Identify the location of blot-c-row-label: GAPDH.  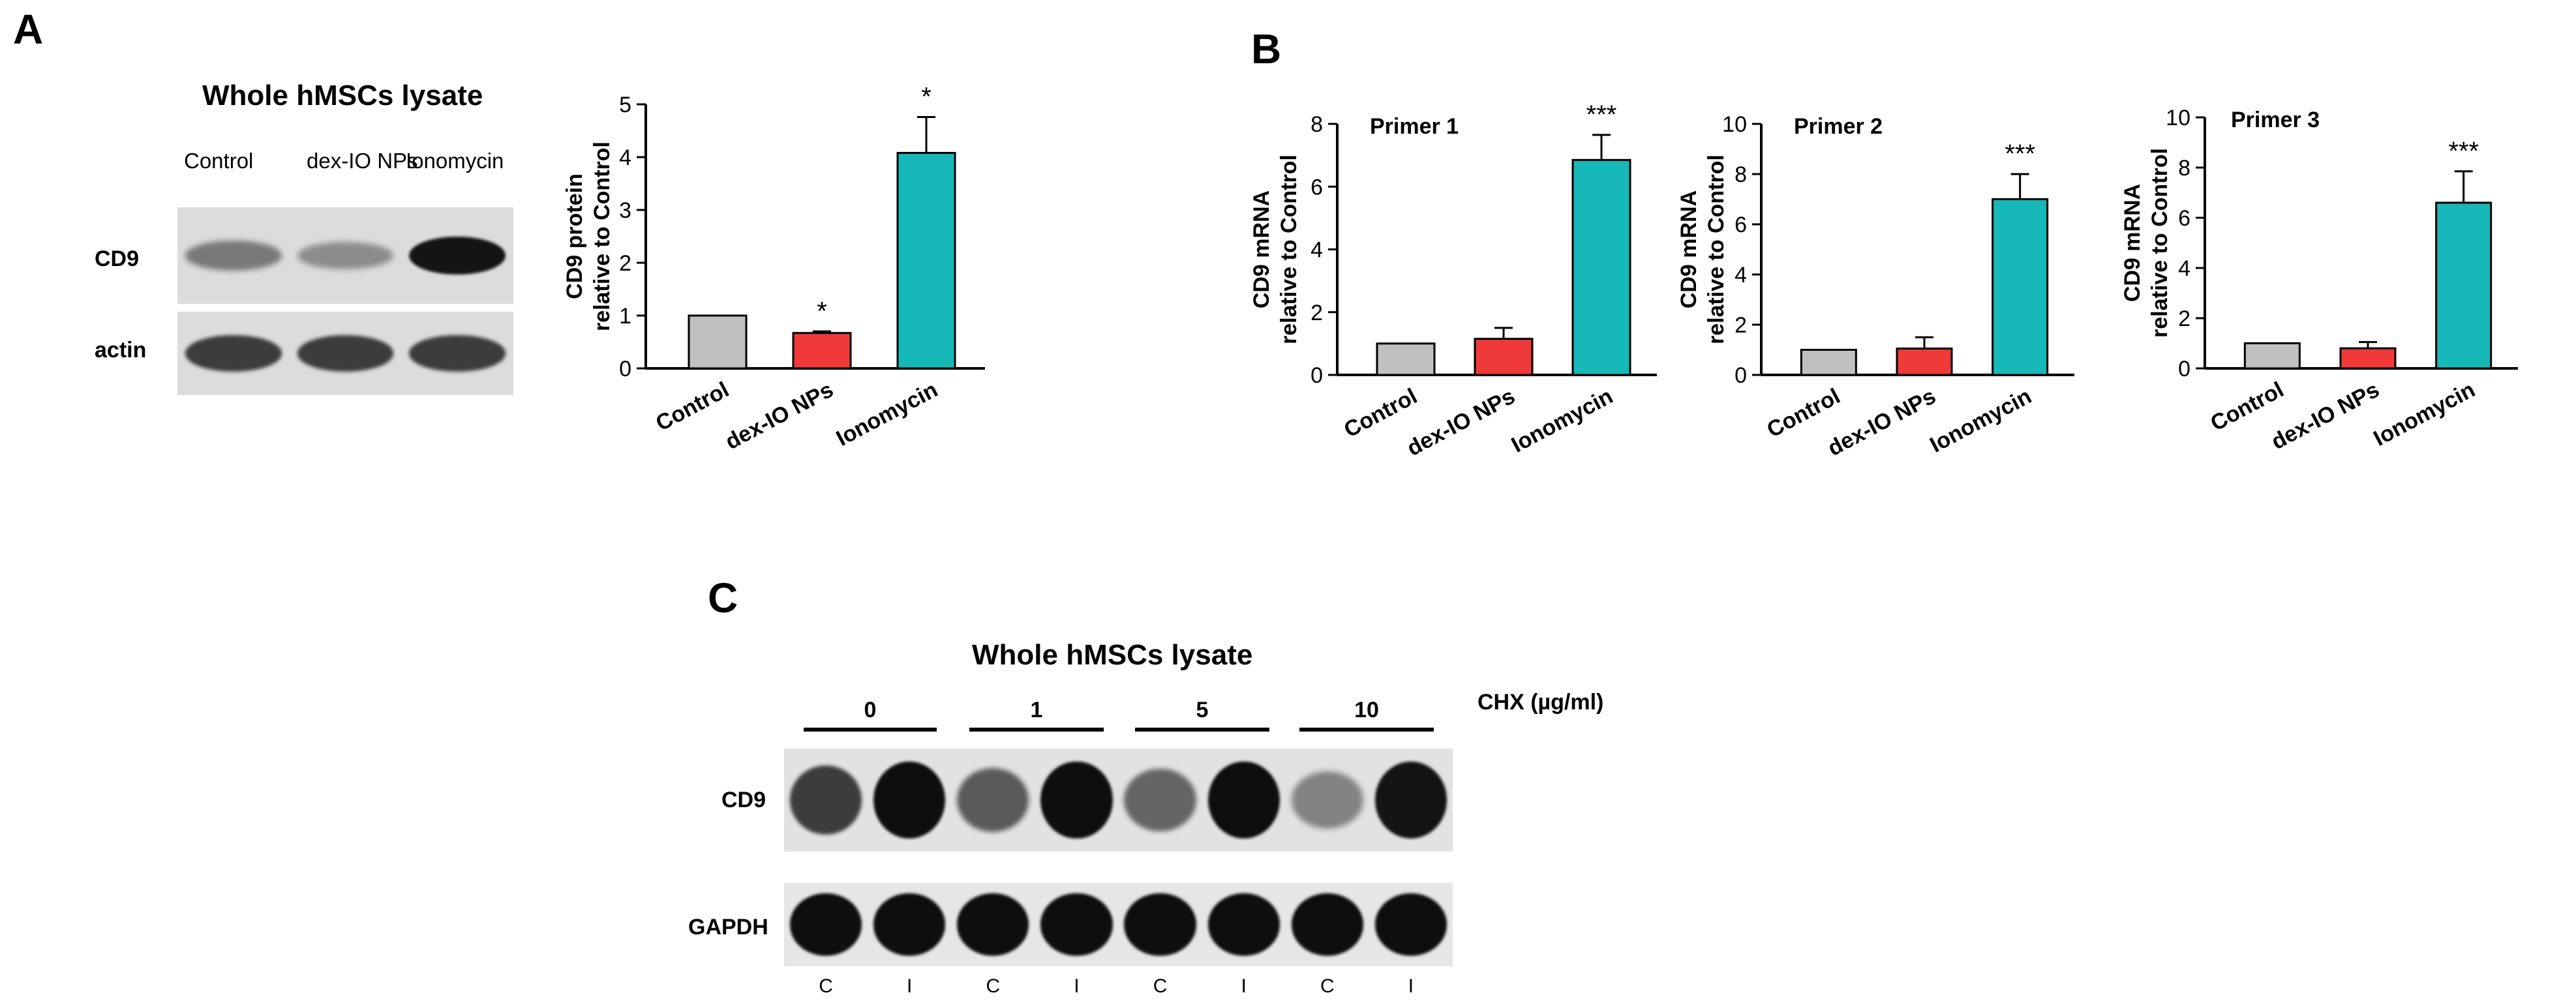
(728, 928).